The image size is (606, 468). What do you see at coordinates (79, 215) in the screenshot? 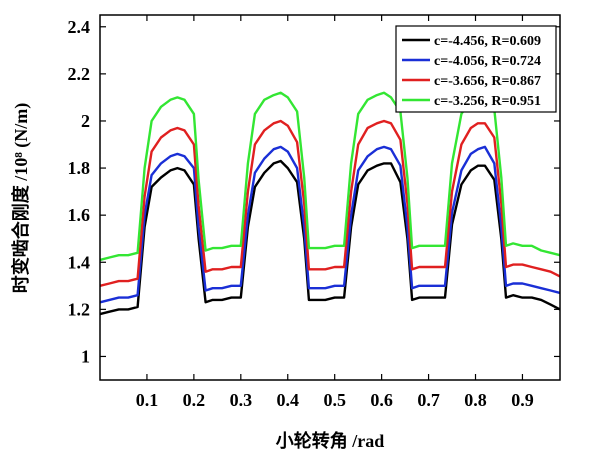
I see `y-tick-label: 1.6` at bounding box center [79, 215].